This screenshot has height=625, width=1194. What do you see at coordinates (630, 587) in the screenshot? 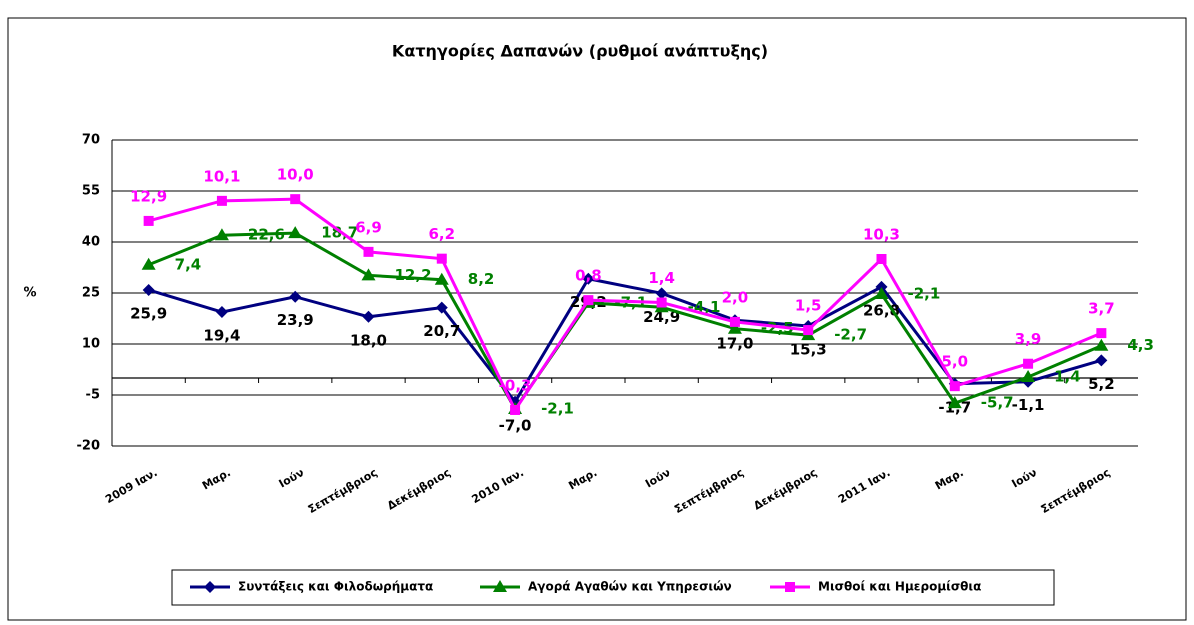
I see `legend-label: Αγορά Αγαθών και Υπηρεσιών` at bounding box center [630, 587].